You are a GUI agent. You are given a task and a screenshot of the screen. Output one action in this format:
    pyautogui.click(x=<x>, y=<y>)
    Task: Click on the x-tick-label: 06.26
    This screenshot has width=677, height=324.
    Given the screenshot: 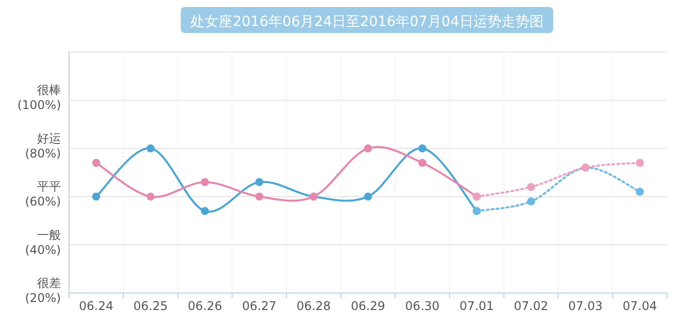 What is the action you would take?
    pyautogui.click(x=205, y=306)
    